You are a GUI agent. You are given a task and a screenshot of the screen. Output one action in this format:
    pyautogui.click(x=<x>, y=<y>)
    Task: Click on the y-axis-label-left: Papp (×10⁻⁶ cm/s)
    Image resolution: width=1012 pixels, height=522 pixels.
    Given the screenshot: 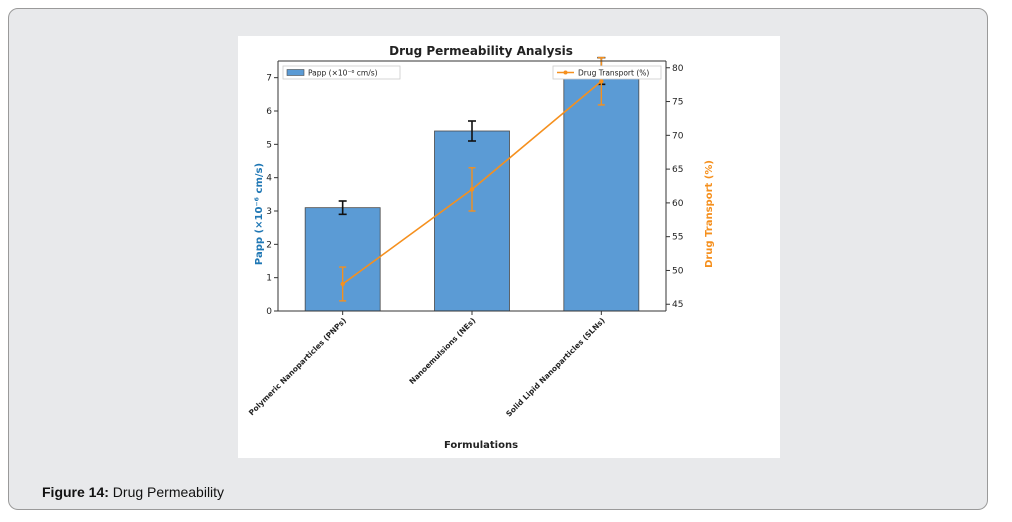 What is the action you would take?
    pyautogui.click(x=259, y=214)
    